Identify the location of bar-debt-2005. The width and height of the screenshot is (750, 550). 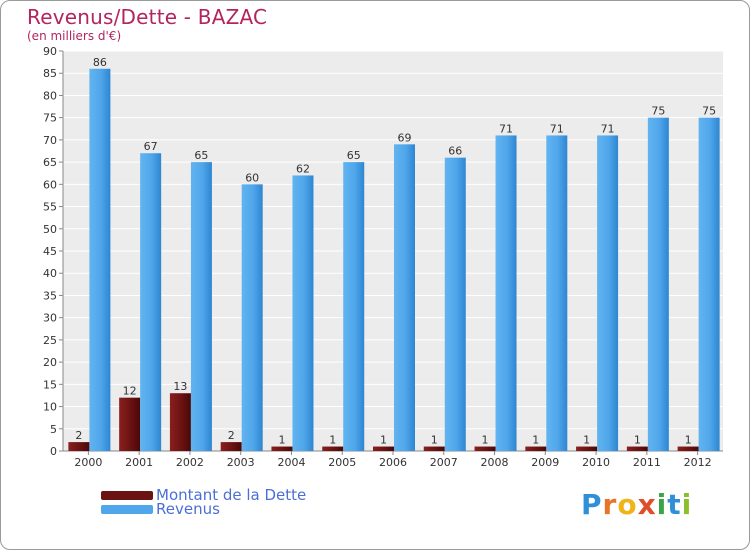
(333, 448).